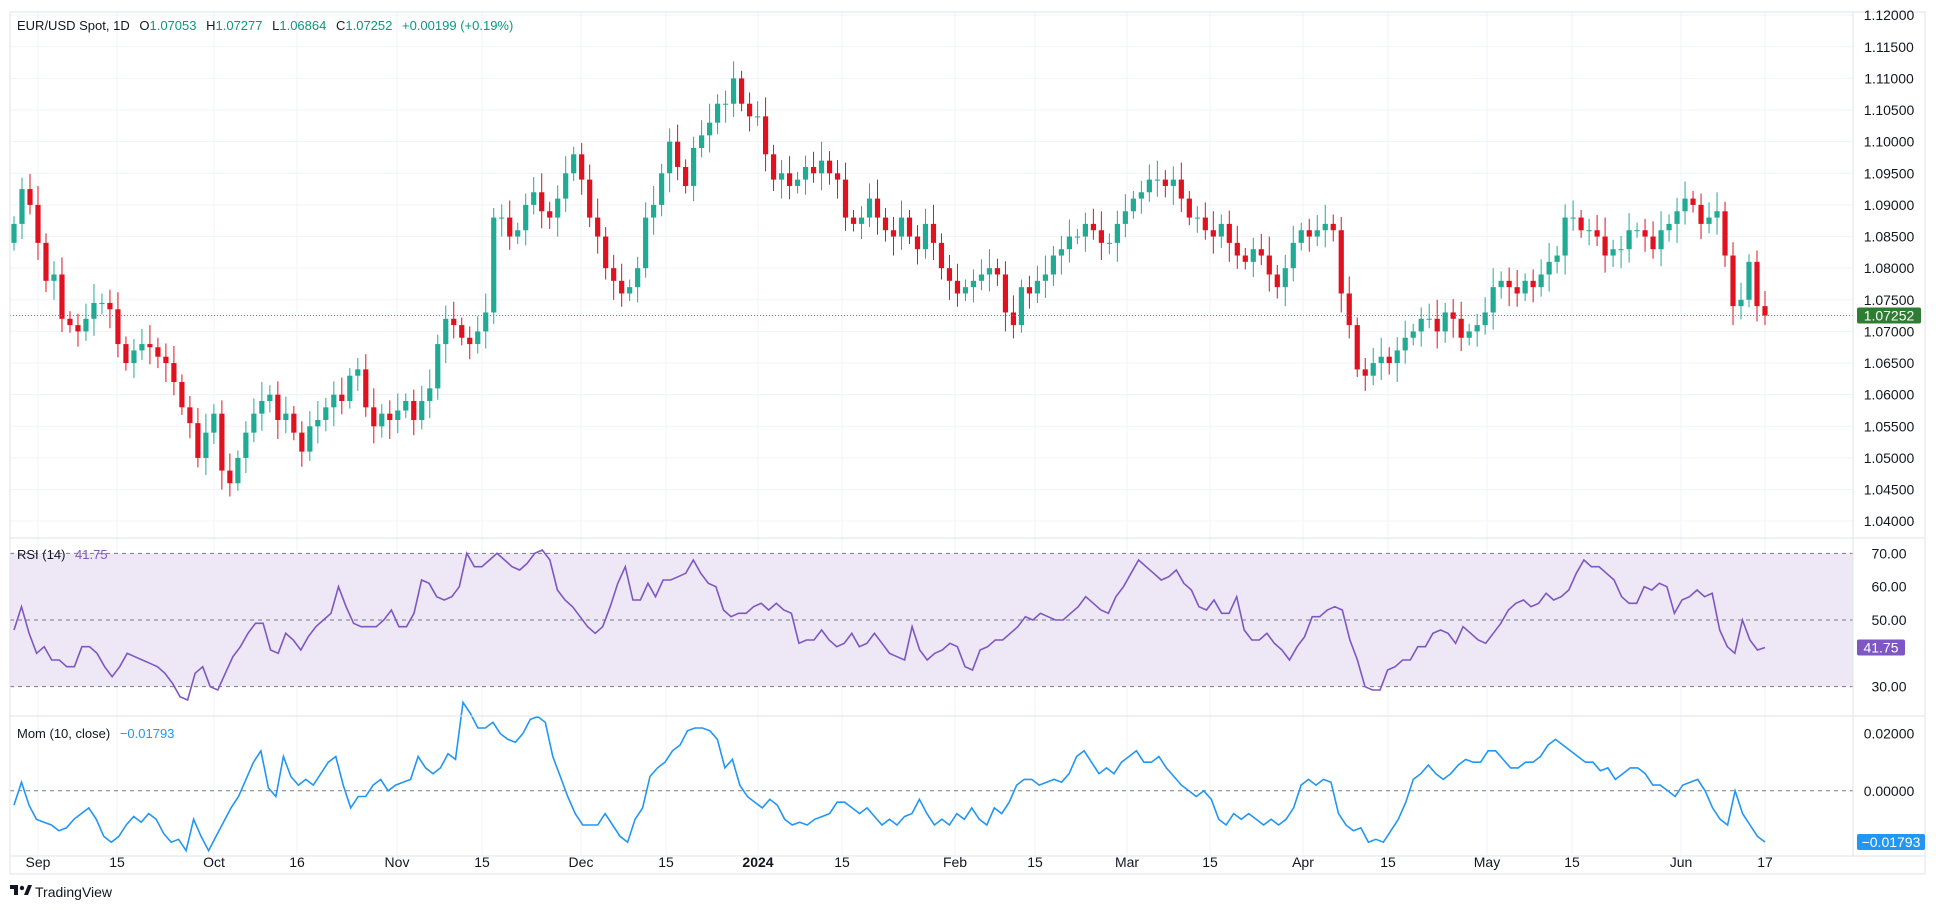 The width and height of the screenshot is (1936, 910). I want to click on momentum-tick-label: 0.02000, so click(1889, 734).